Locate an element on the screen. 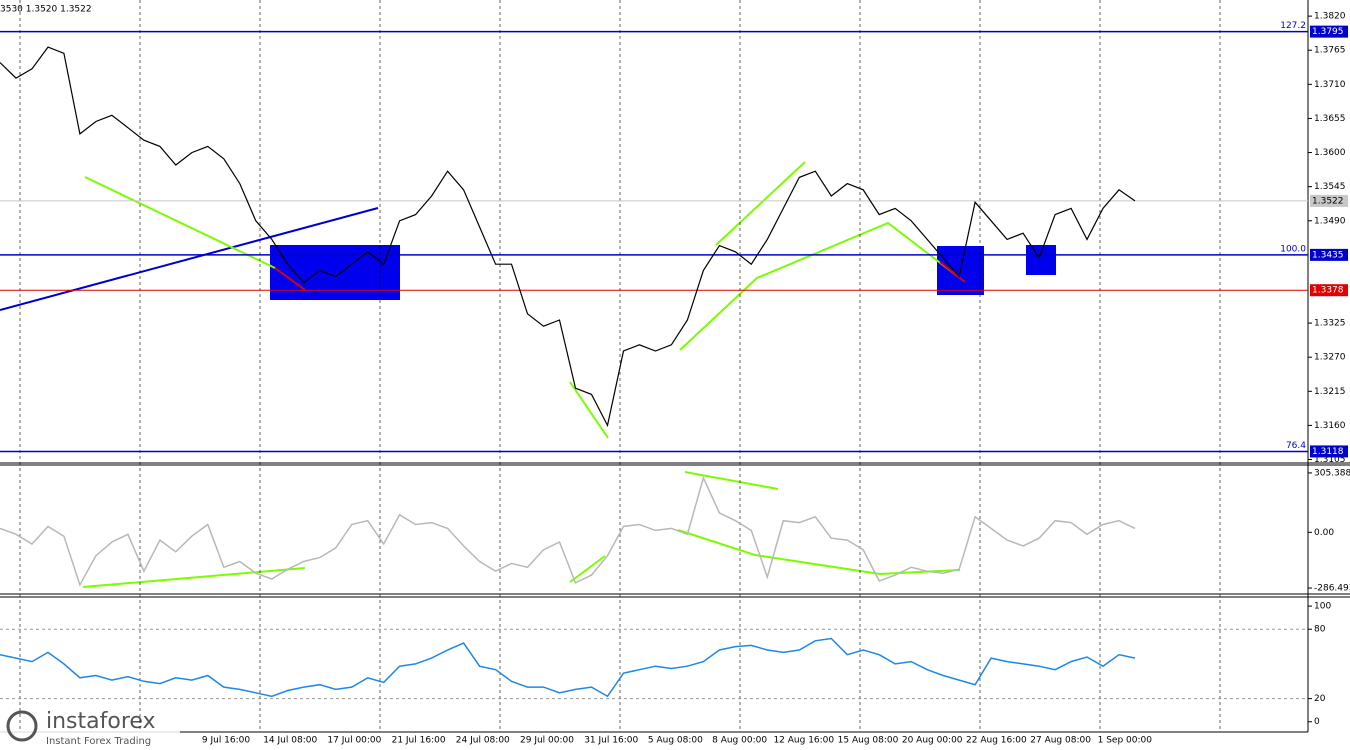 The width and height of the screenshot is (1350, 750). price-tag-label: 1.3378 is located at coordinates (1328, 291).